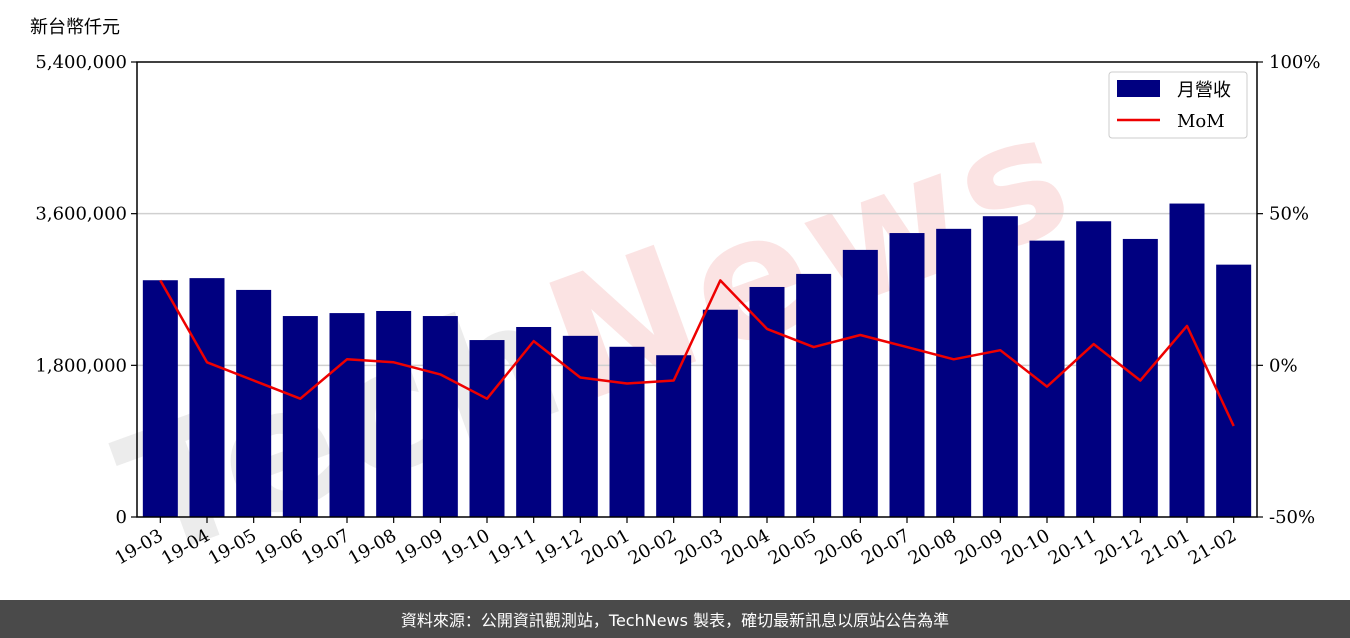 This screenshot has width=1350, height=638. Describe the element at coordinates (121, 517) in the screenshot. I see `y-left-tick-label: 0` at that location.